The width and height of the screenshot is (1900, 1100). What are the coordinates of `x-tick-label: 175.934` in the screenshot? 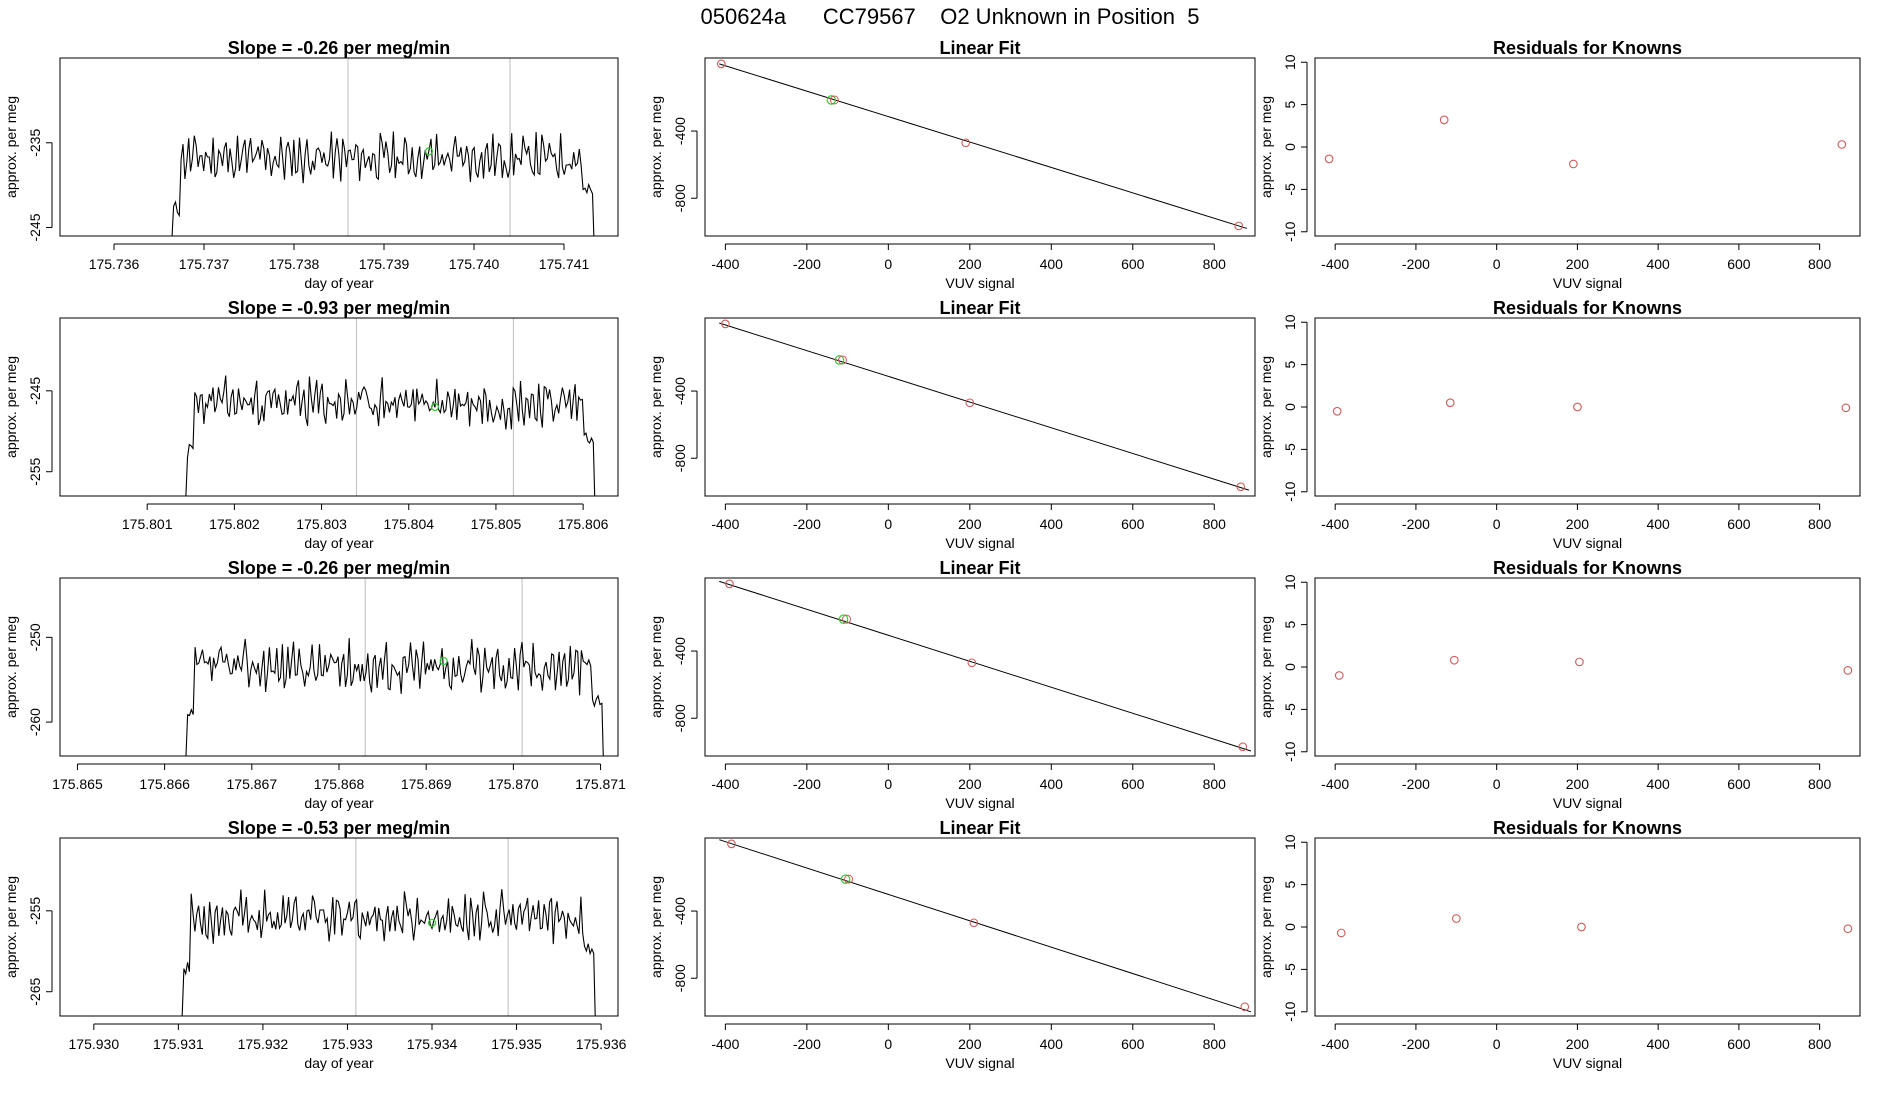 It's located at (432, 1044).